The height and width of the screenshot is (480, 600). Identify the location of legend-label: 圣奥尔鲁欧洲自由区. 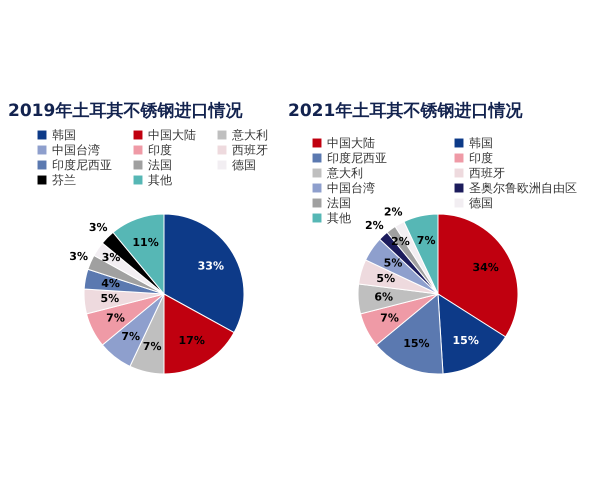
(523, 188).